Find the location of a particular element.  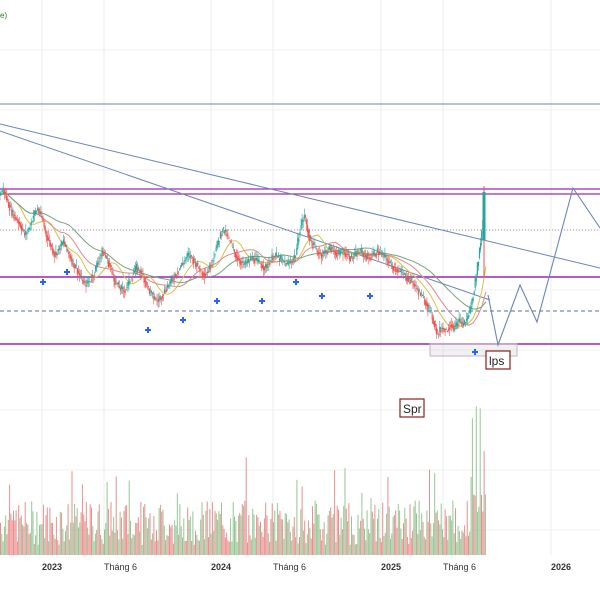

signal-marker is located at coordinates (322, 296).